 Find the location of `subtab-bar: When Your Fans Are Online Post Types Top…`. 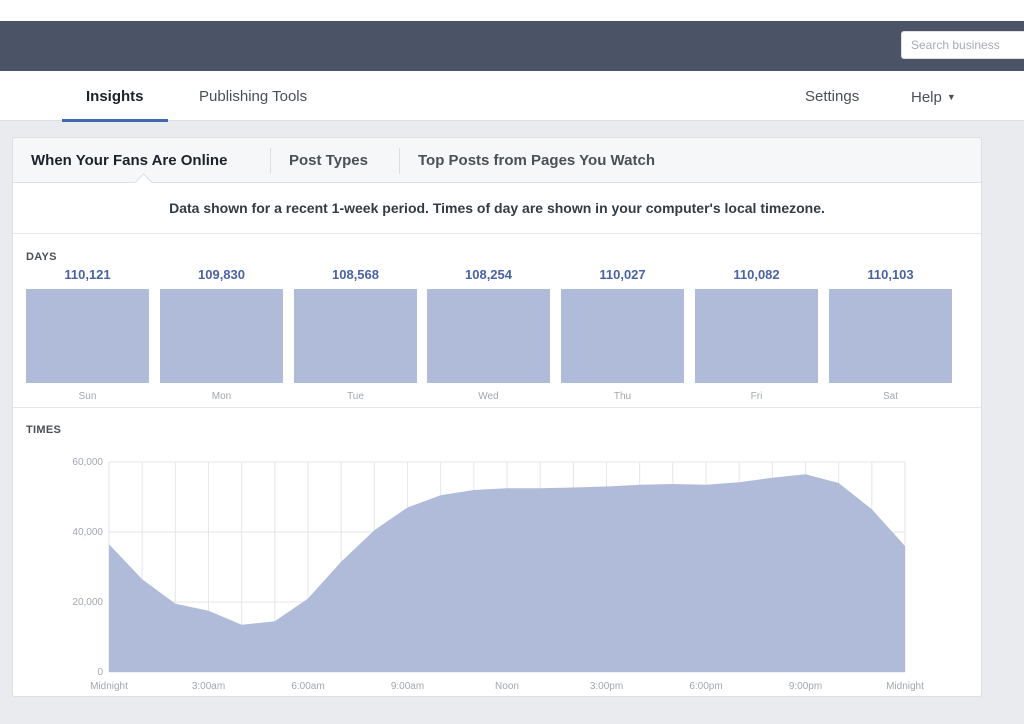

subtab-bar: When Your Fans Are Online Post Types Top… is located at coordinates (497, 160).